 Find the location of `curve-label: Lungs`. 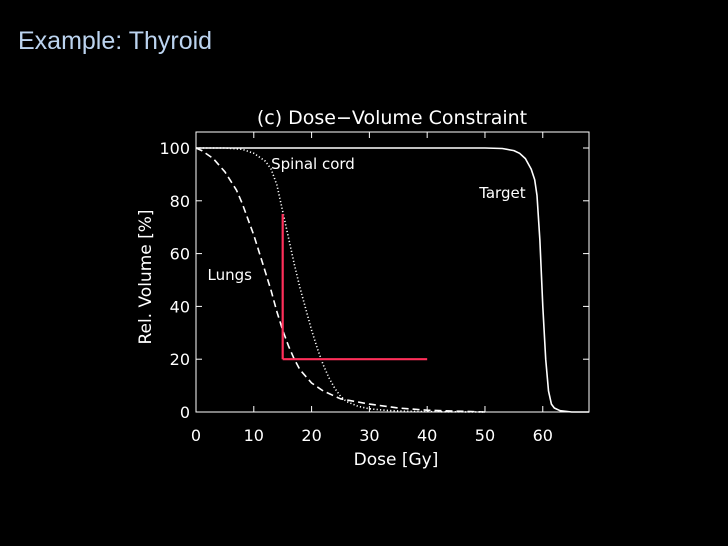

curve-label: Lungs is located at coordinates (230, 275).